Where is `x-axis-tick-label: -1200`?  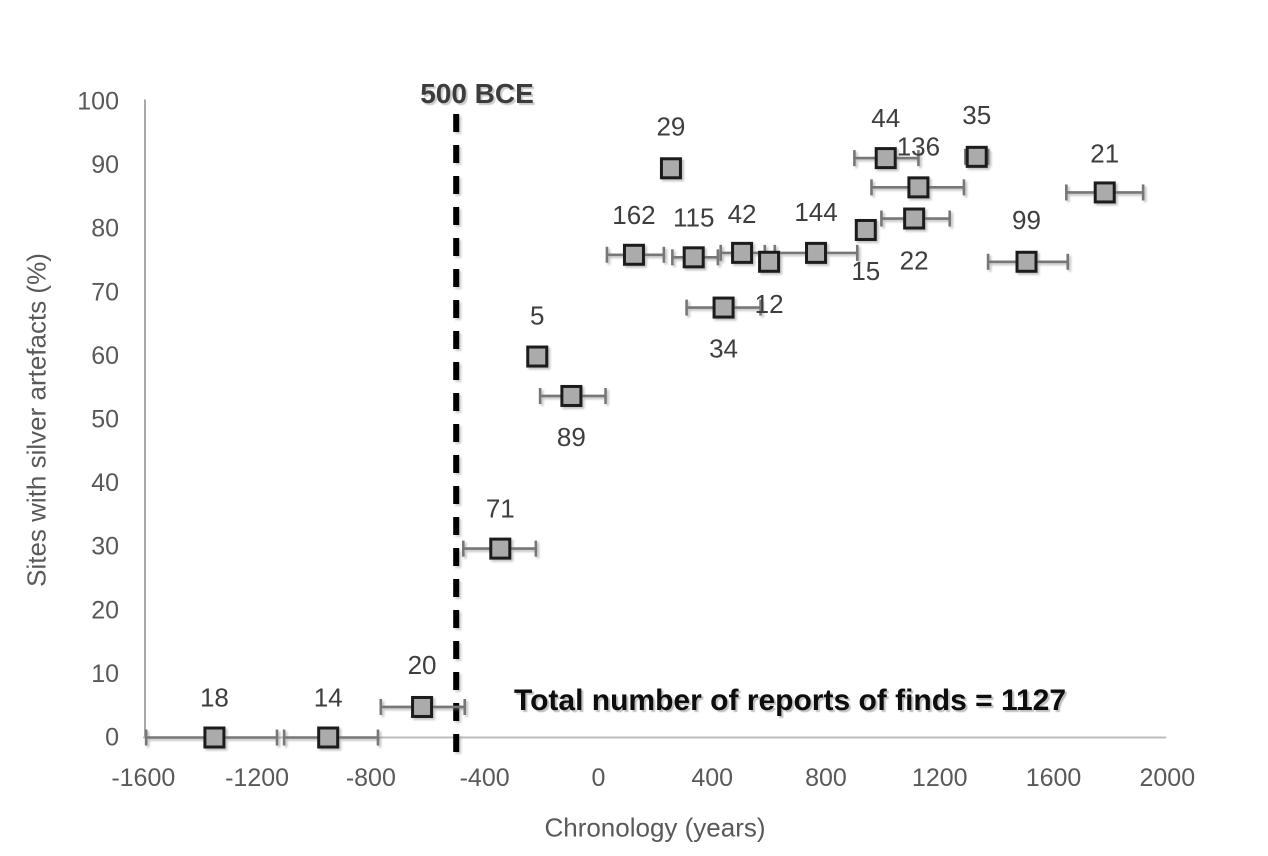 x-axis-tick-label: -1200 is located at coordinates (257, 778).